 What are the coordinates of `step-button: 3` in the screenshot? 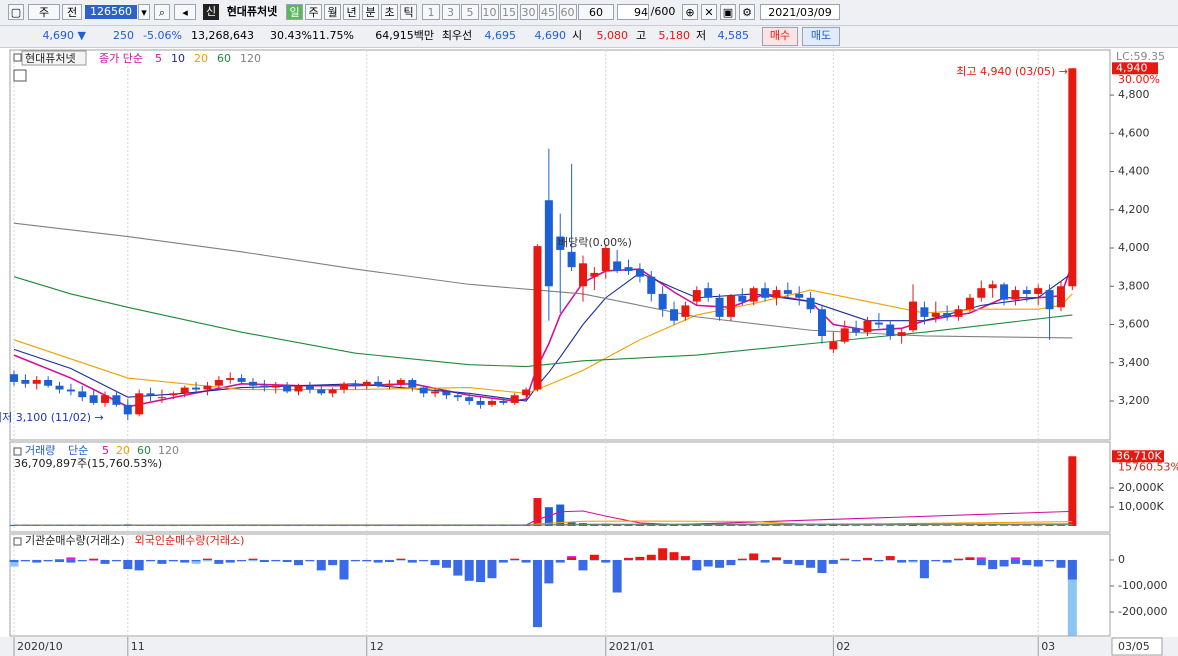 It's located at (450, 12).